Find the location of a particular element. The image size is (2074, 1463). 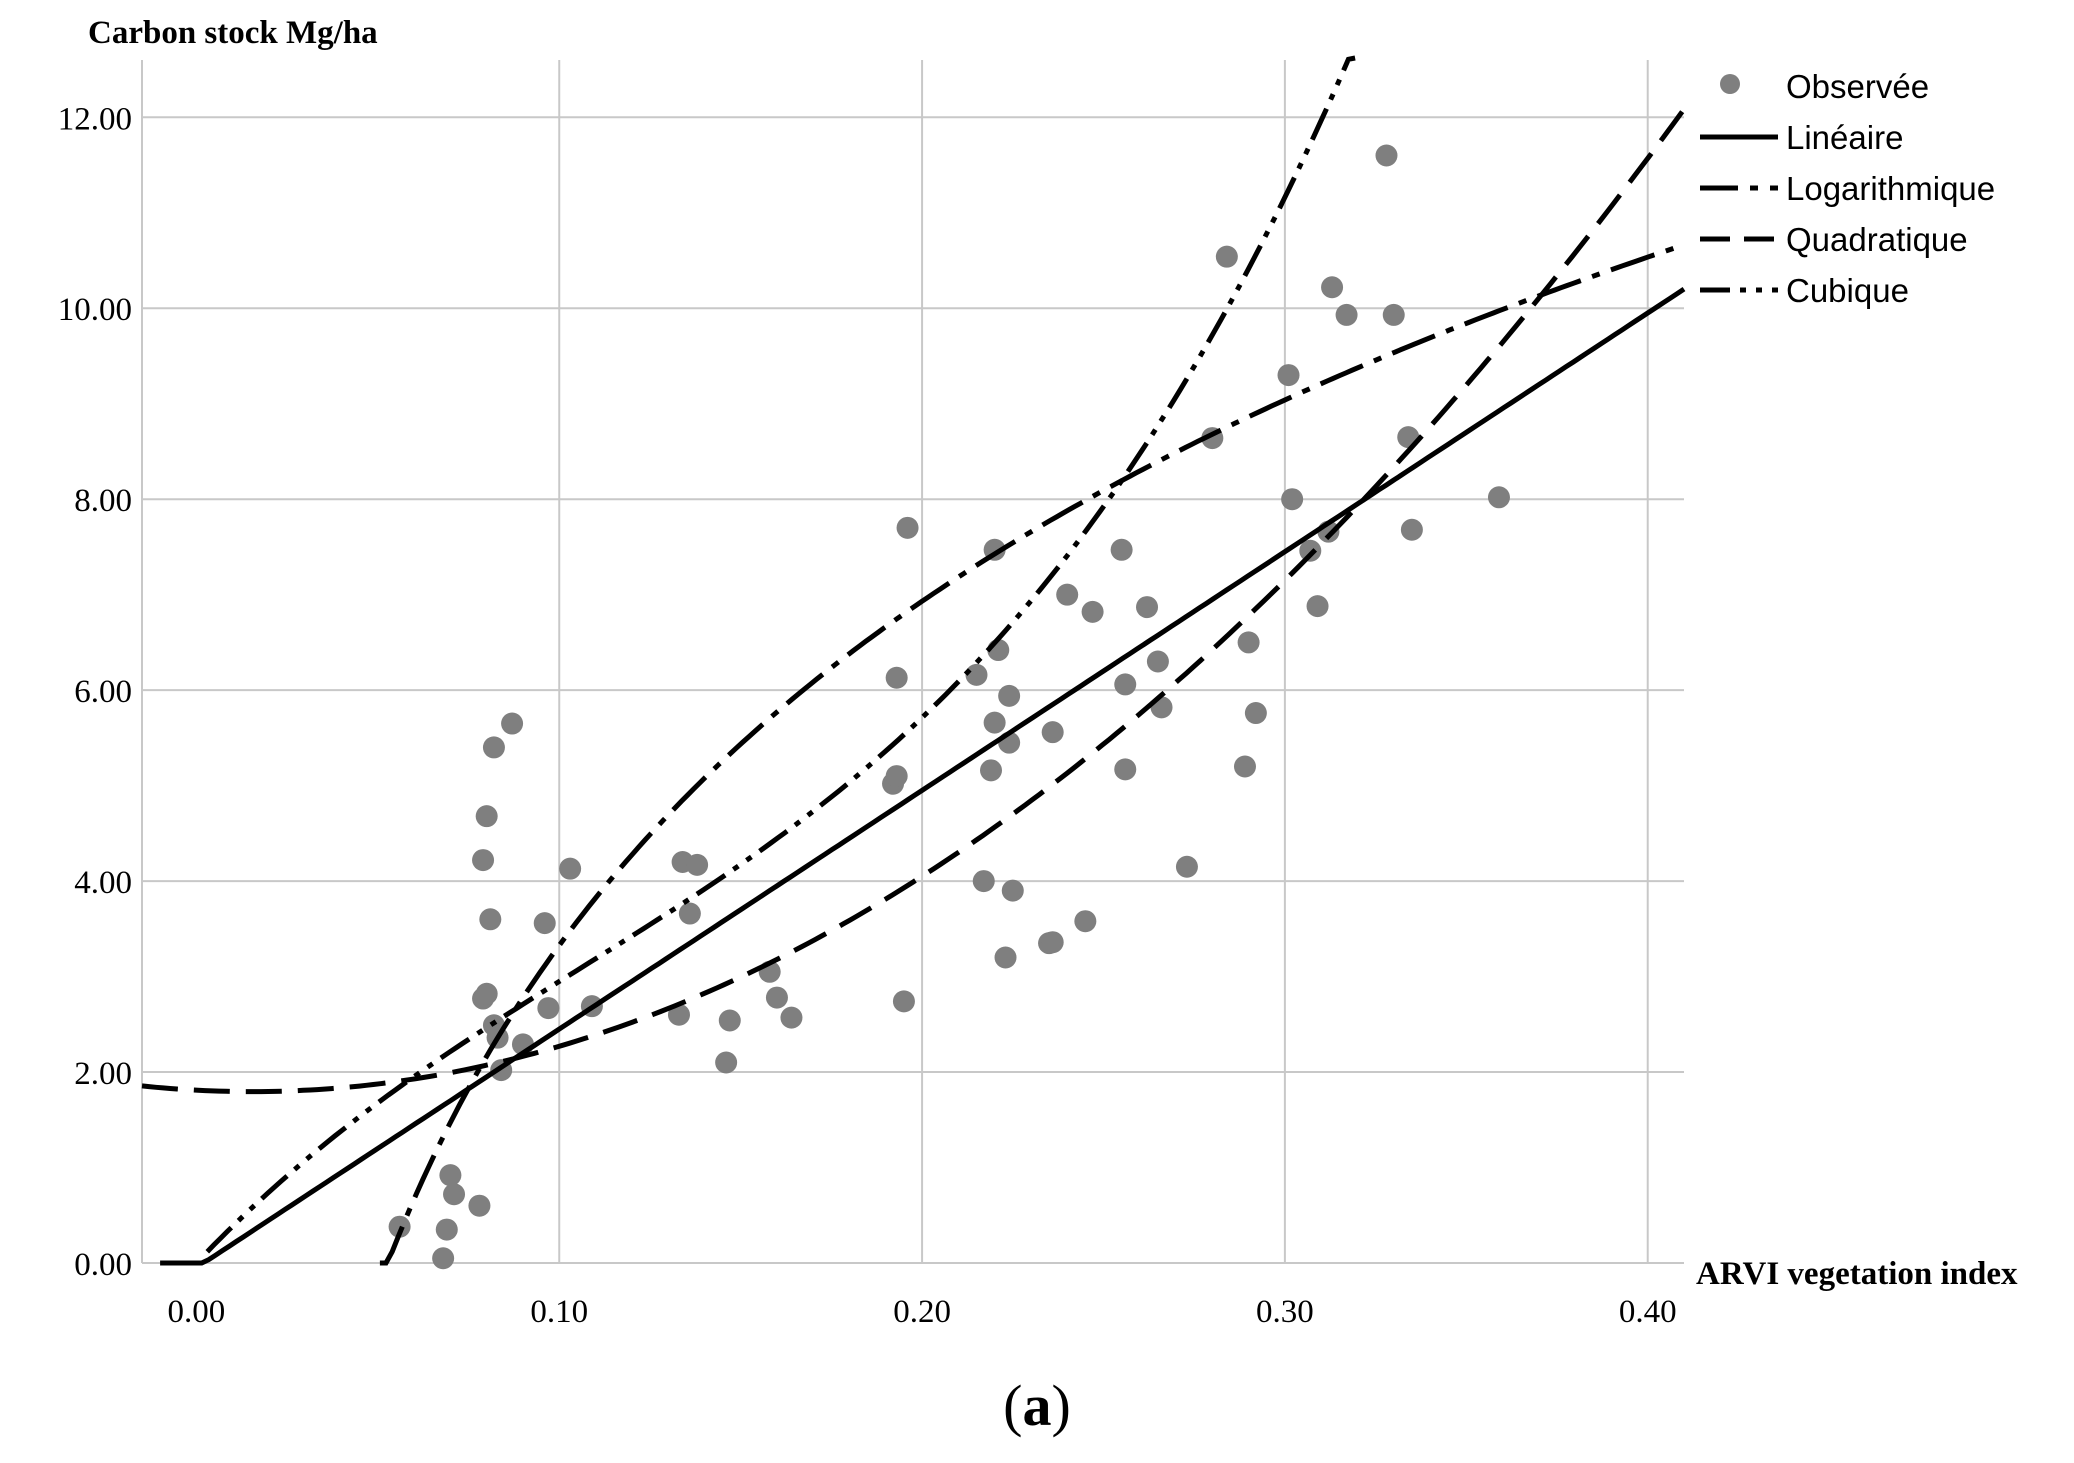

y-tick-labels: 0.00 2.00 4.00 6.00 8.00 10.00 12.00 is located at coordinates (95, 692).